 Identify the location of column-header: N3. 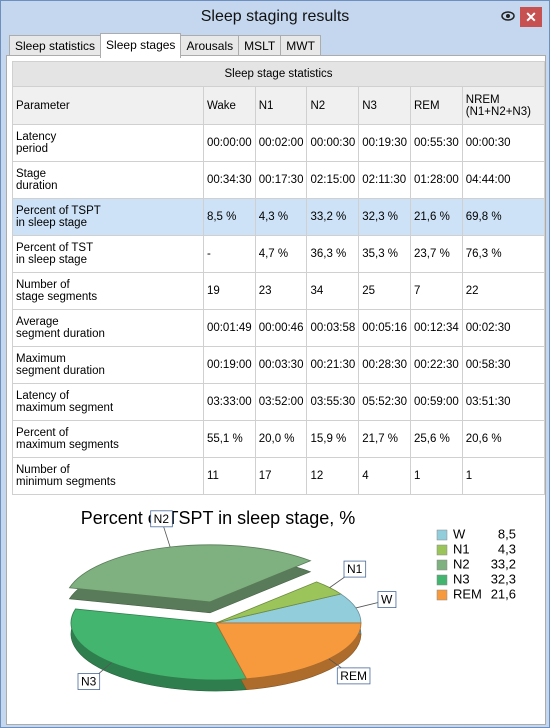
(384, 105).